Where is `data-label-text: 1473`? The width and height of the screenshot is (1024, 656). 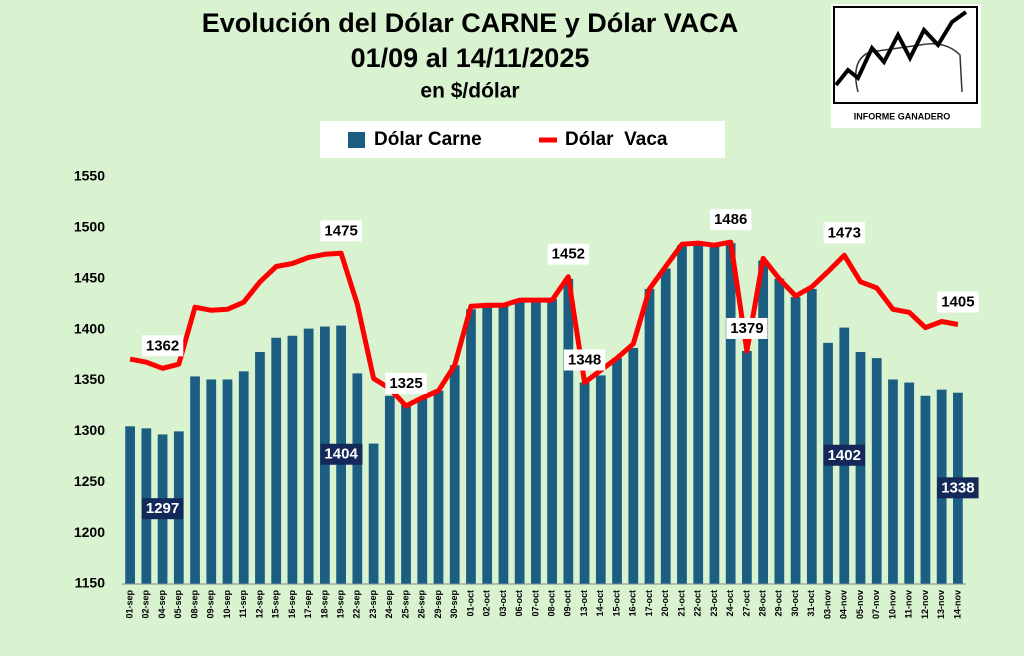
data-label-text: 1473 is located at coordinates (844, 232).